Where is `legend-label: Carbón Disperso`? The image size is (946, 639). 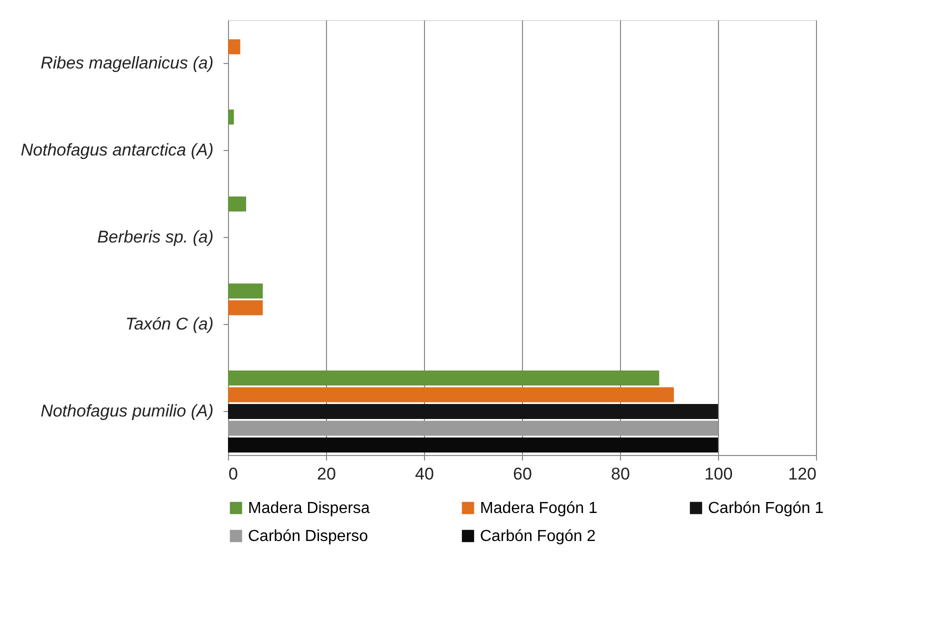 legend-label: Carbón Disperso is located at coordinates (308, 536).